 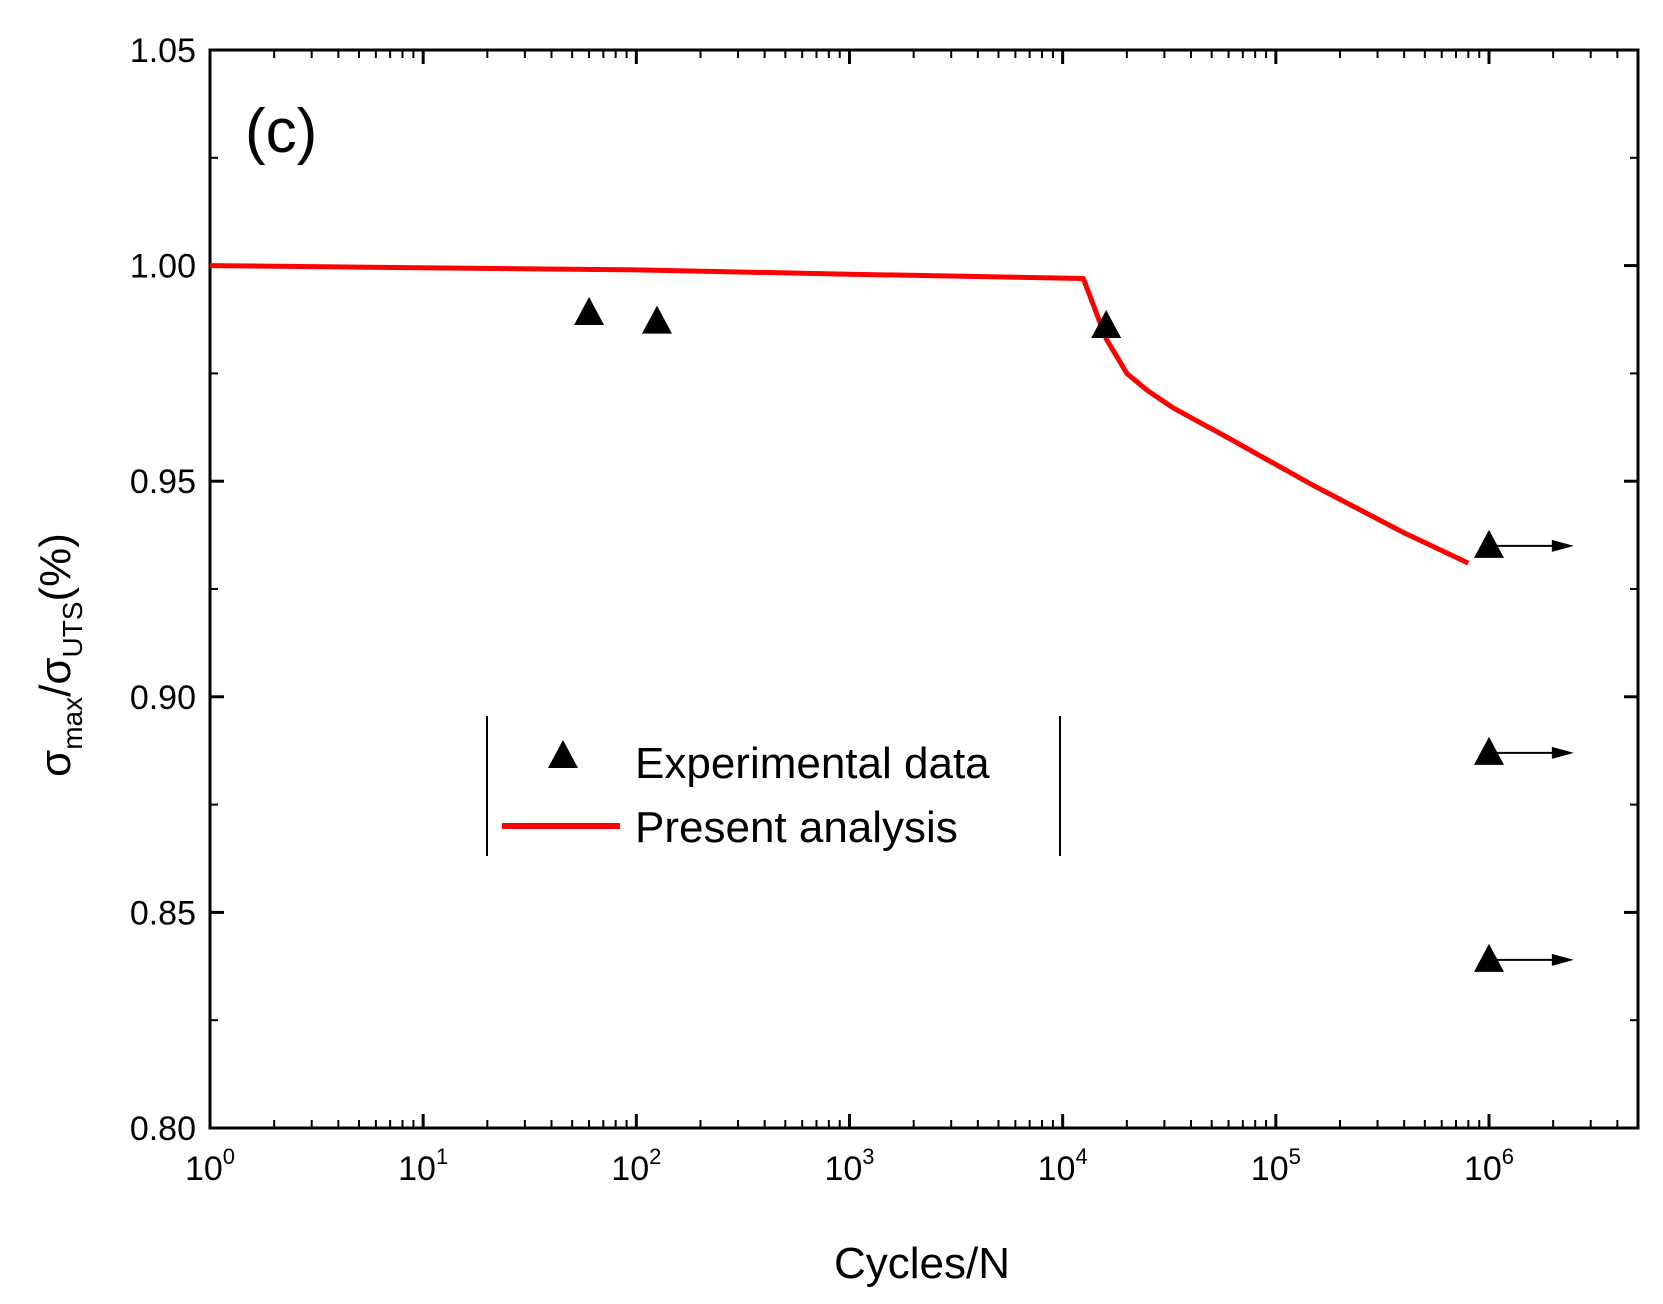 I want to click on x-tick-label: 10³, so click(x=849, y=1166).